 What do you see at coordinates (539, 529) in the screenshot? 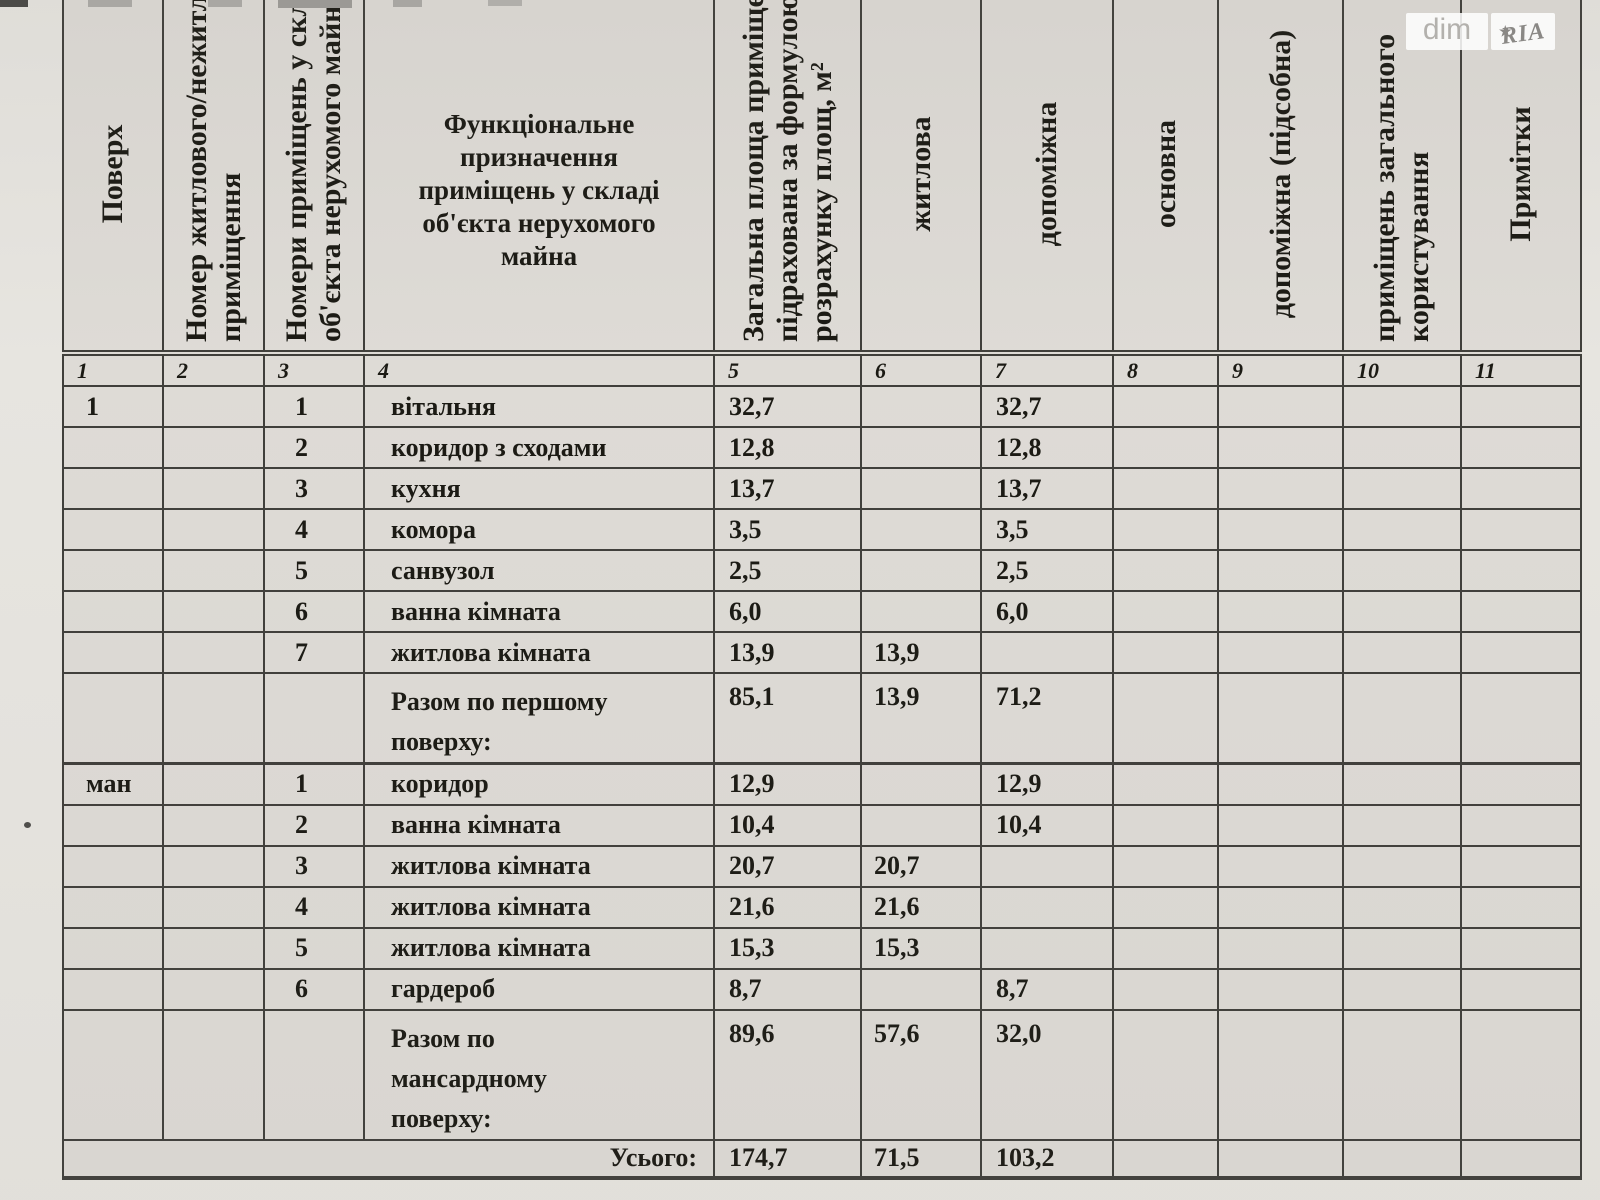
I see `cell-purpose: комора` at bounding box center [539, 529].